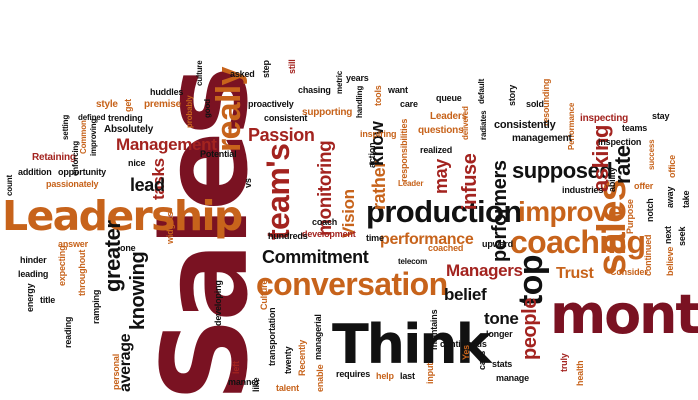 The width and height of the screenshot is (698, 400). What do you see at coordinates (339, 82) in the screenshot?
I see `word-metric: metric` at bounding box center [339, 82].